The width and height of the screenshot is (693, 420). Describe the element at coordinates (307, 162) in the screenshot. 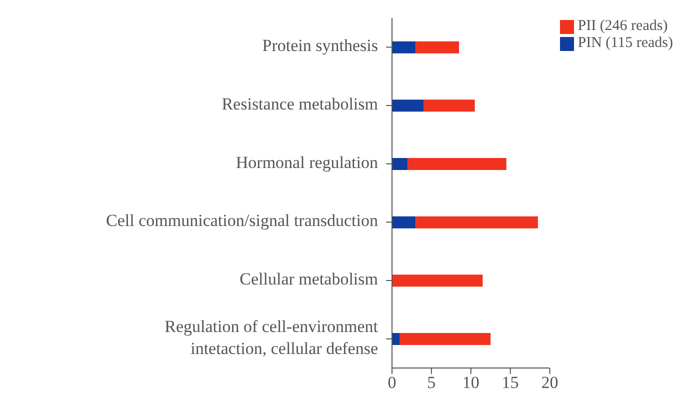

I see `y-tick-label: Hormonal regulation` at that location.